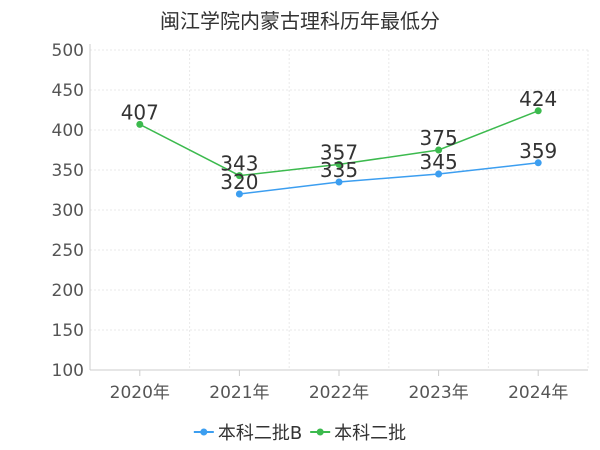 This screenshot has width=600, height=450. Describe the element at coordinates (68, 291) in the screenshot. I see `y-tick-label: 200` at that location.